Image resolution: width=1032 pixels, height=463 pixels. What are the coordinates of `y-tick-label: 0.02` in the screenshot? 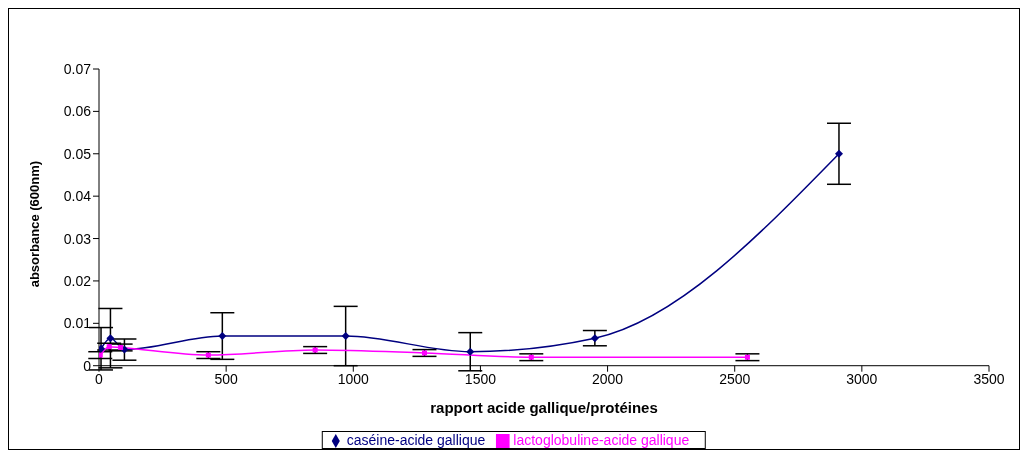 It's located at (77, 280).